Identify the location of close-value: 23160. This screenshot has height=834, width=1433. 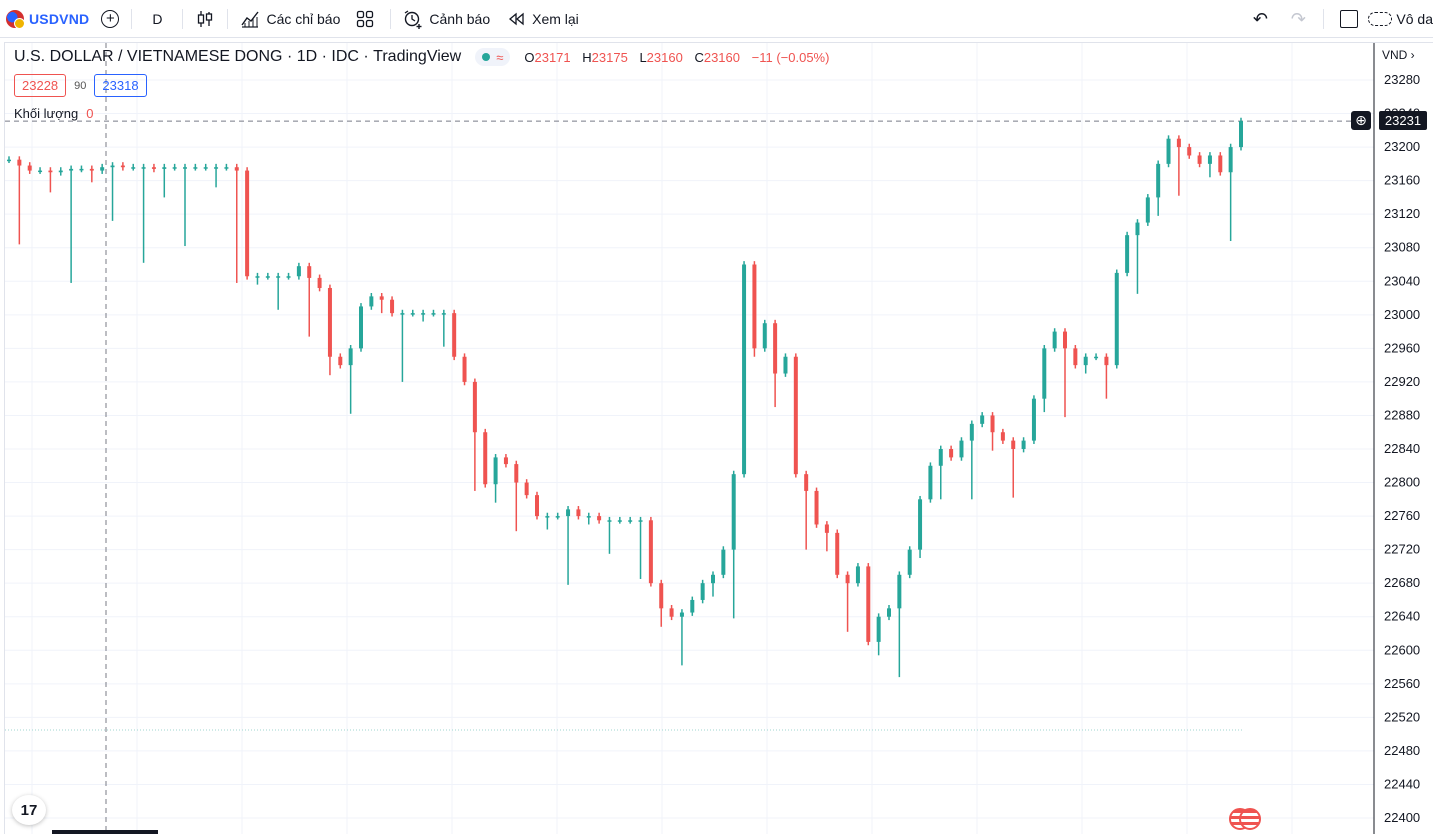
(721, 57).